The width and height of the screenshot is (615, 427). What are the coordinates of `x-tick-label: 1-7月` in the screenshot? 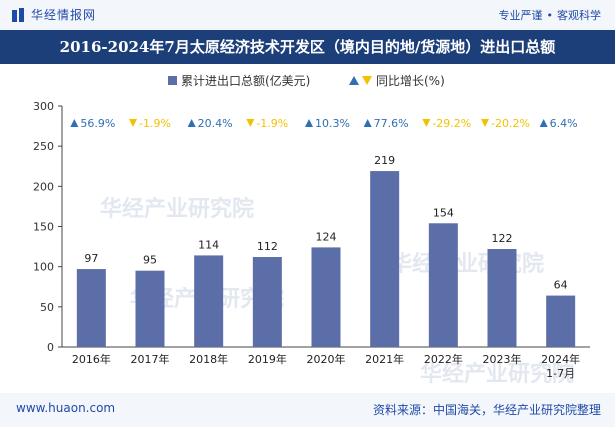 It's located at (560, 373).